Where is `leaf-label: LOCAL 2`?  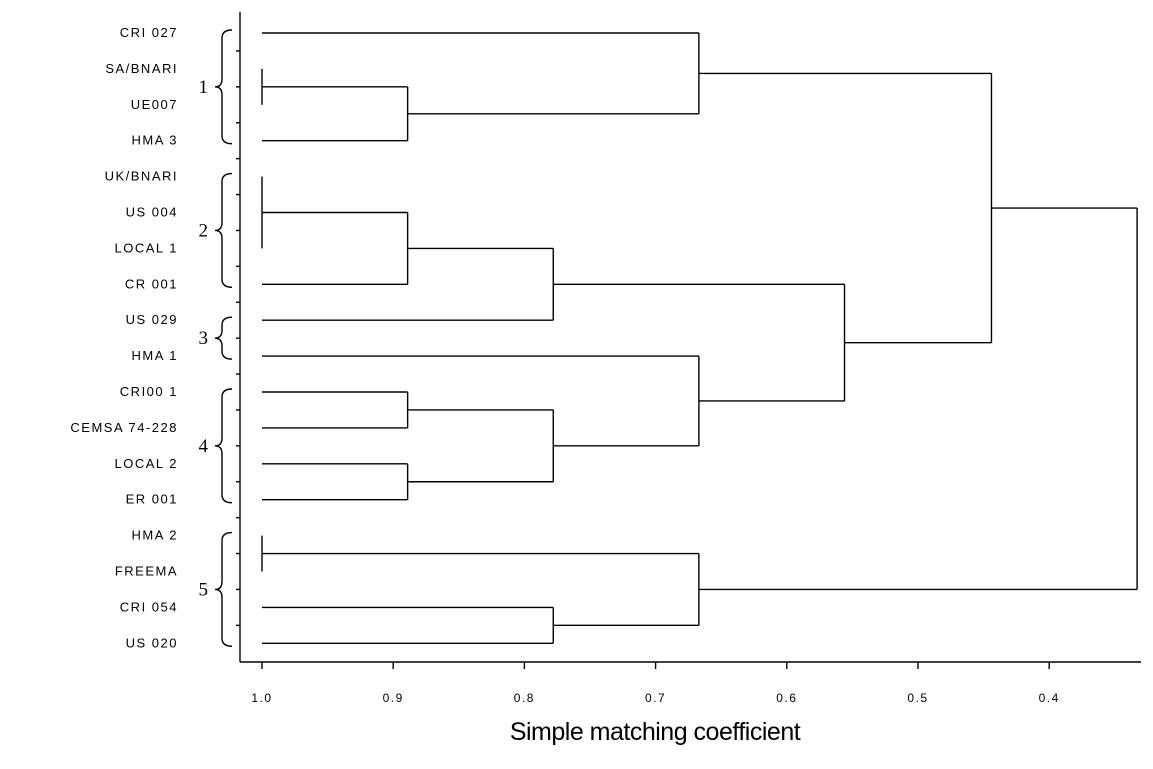
leaf-label: LOCAL 2 is located at coordinates (147, 463).